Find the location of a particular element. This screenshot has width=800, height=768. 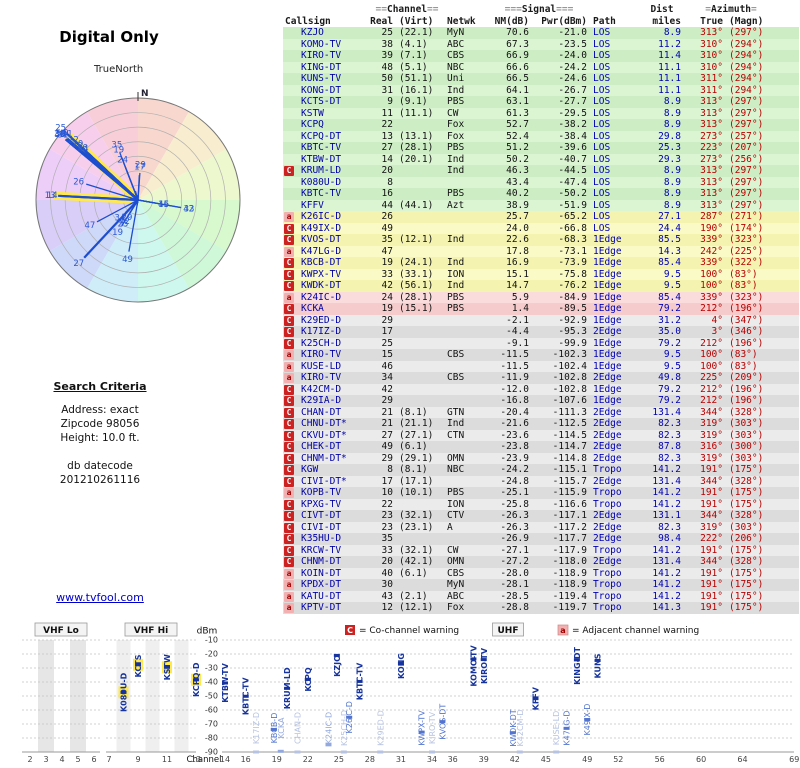

callsign-cell: KATU-DT is located at coordinates (321, 596).